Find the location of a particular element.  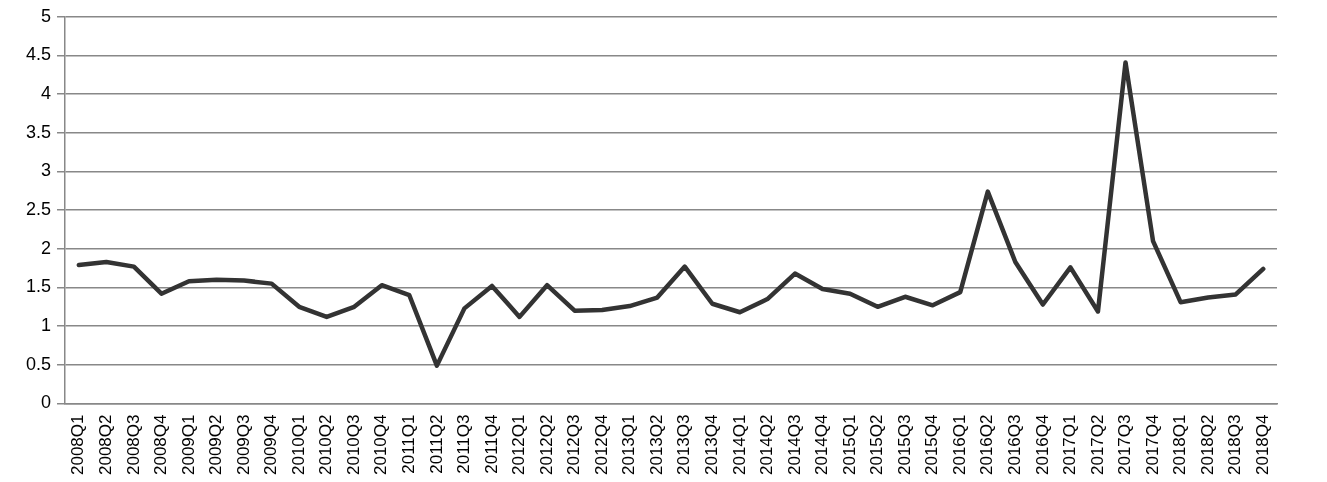

x-tick-label: 2013Q2 is located at coordinates (656, 444).